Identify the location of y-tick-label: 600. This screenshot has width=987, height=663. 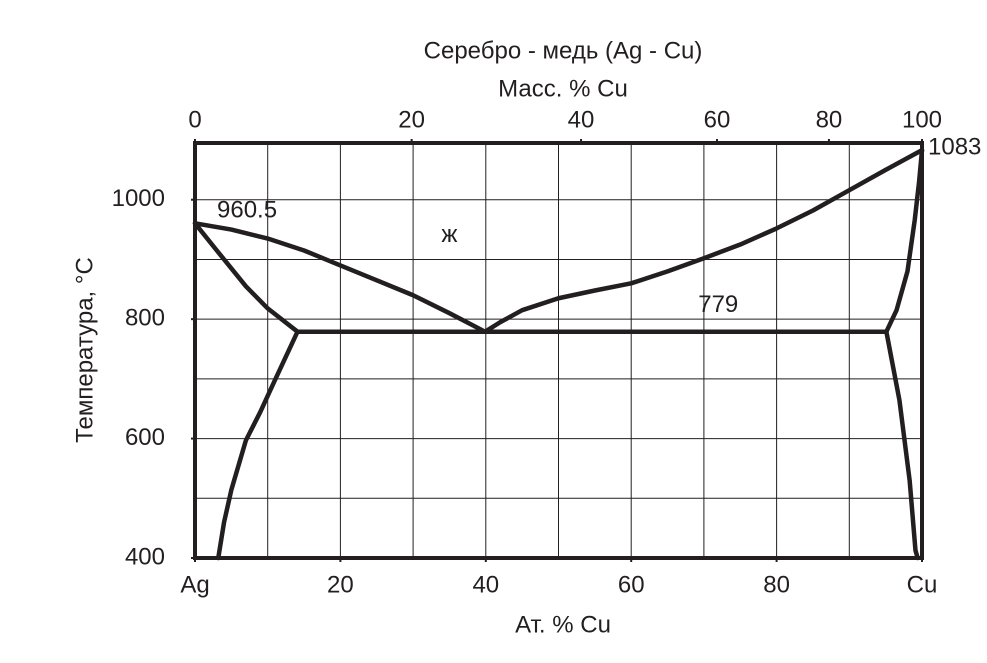
(145, 437).